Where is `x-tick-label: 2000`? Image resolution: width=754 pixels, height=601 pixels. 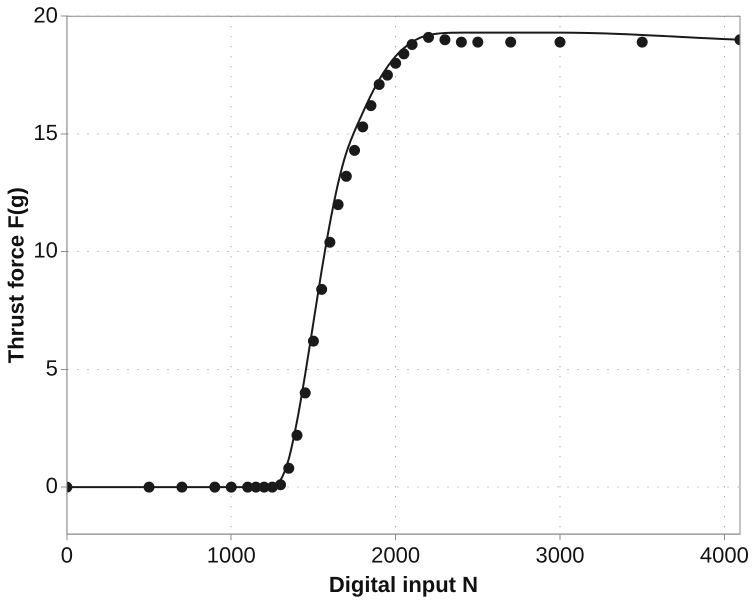
x-tick-label: 2000 is located at coordinates (395, 555).